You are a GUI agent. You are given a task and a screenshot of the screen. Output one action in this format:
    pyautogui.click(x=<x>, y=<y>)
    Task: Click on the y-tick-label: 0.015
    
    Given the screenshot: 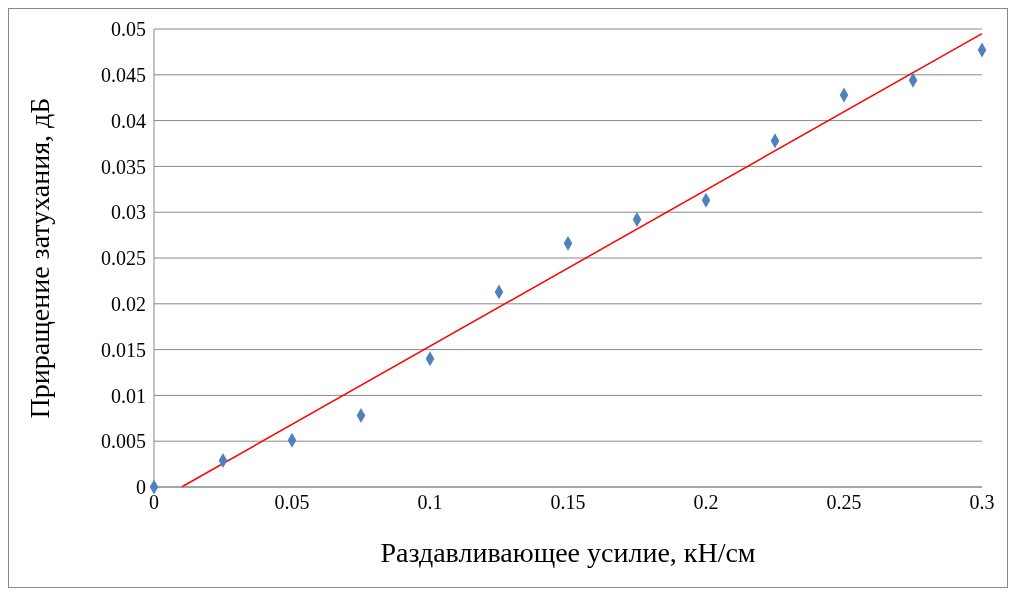 What is the action you would take?
    pyautogui.click(x=123, y=349)
    